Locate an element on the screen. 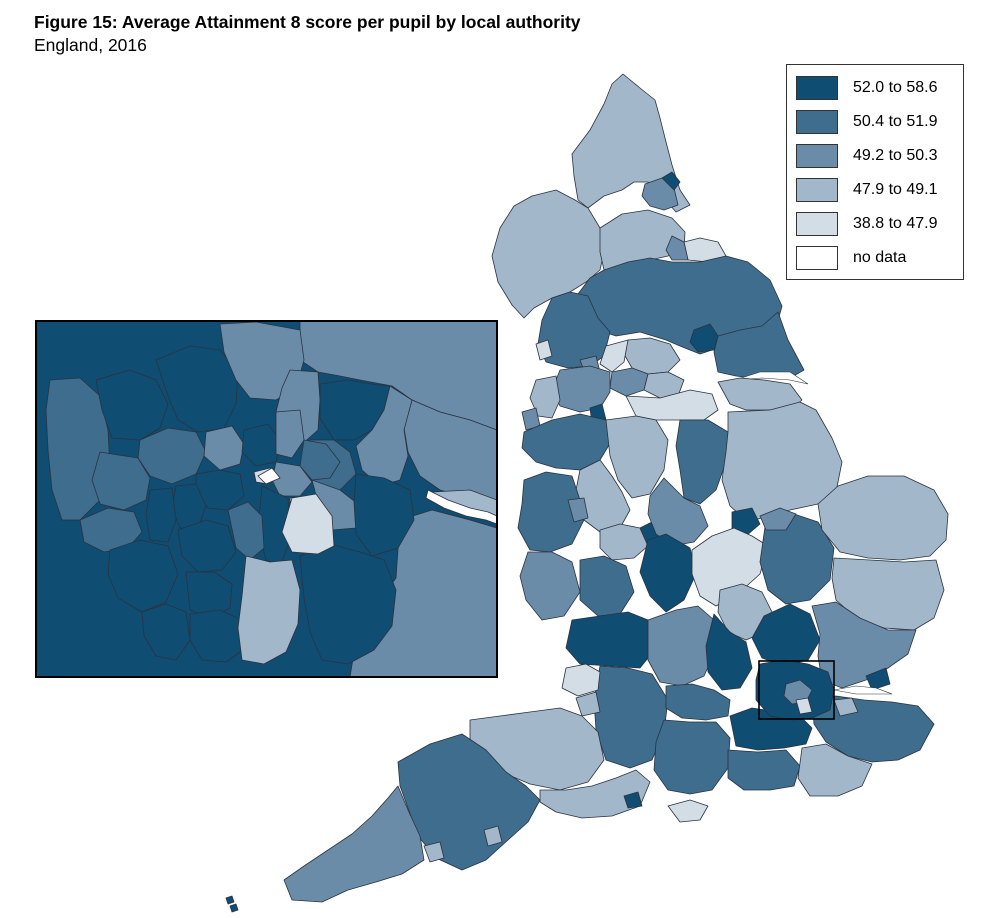 This screenshot has width=1004, height=918. inset-sutton is located at coordinates (218, 636).